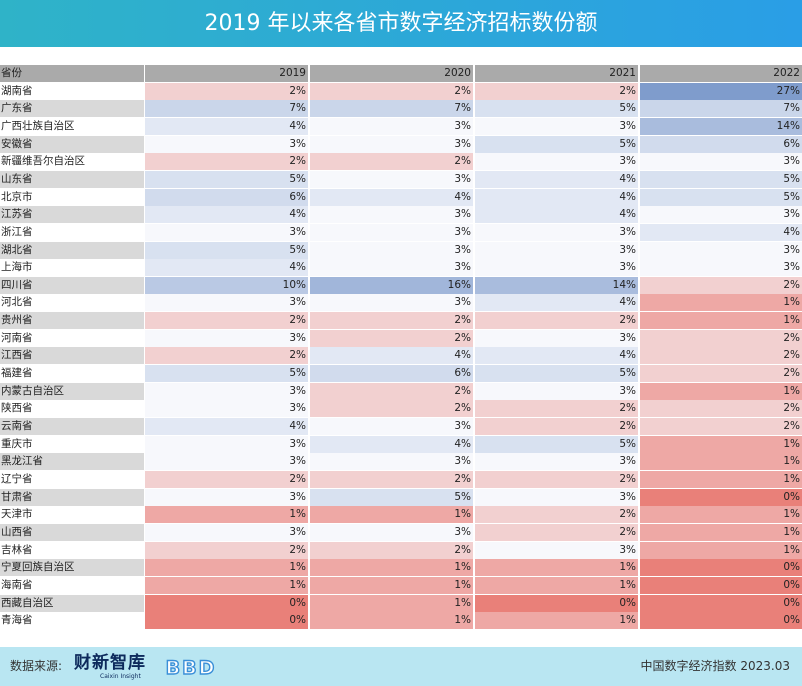  I want to click on share-cell-2021: 5%, so click(556, 109).